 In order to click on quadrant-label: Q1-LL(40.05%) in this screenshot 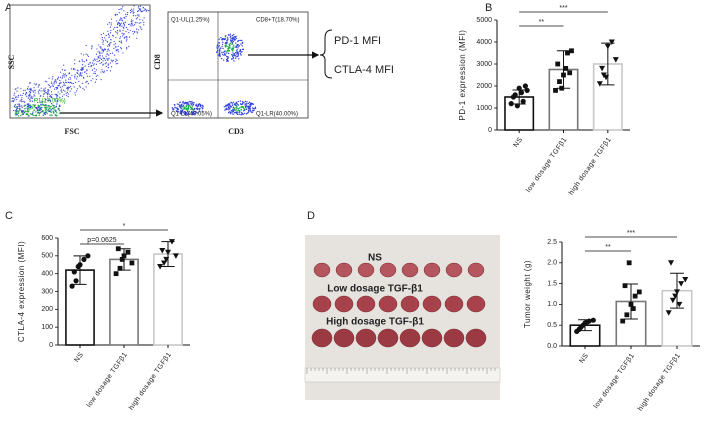, I will do `click(191, 115)`.